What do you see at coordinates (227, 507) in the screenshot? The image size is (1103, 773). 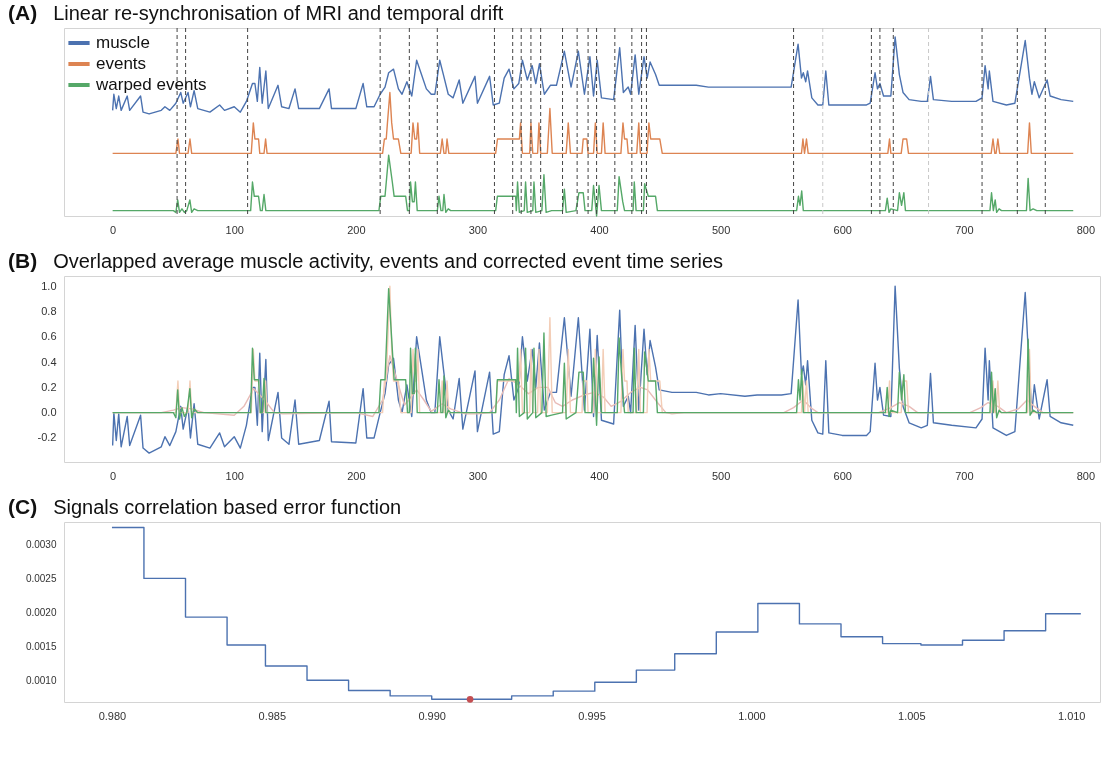 I see `chart-title: Signals correlation based error function` at bounding box center [227, 507].